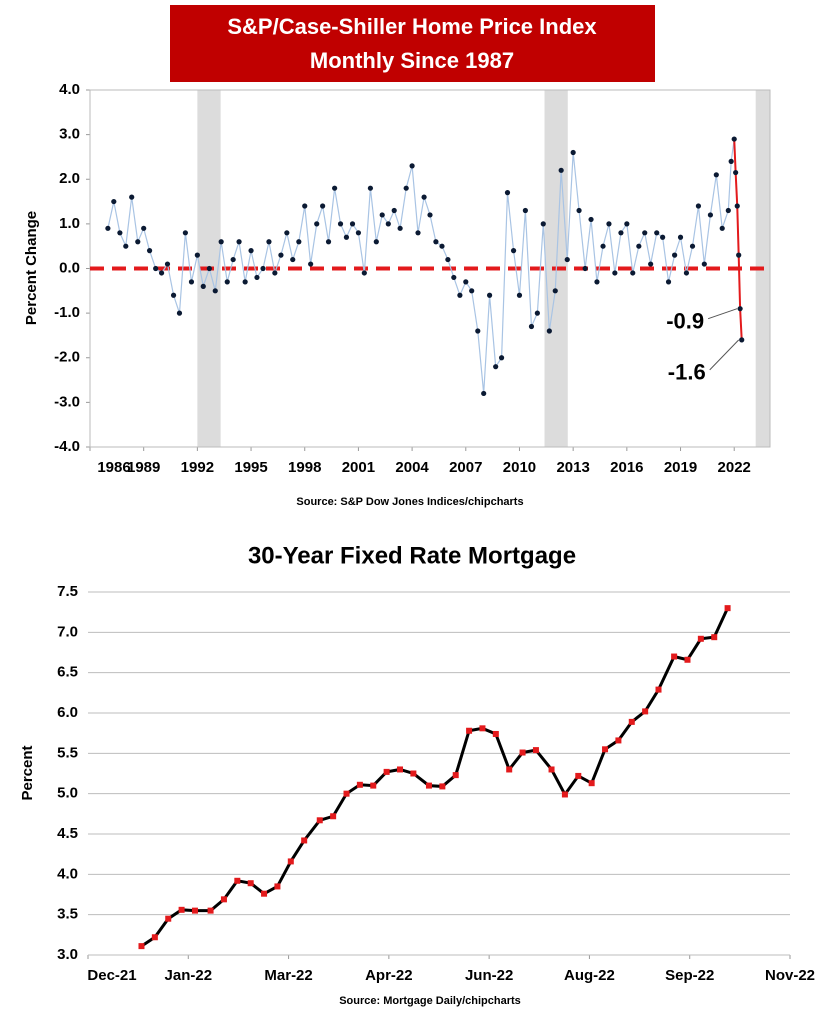 This screenshot has height=1024, width=826. What do you see at coordinates (689, 975) in the screenshot?
I see `x-tick-label: Sep-22` at bounding box center [689, 975].